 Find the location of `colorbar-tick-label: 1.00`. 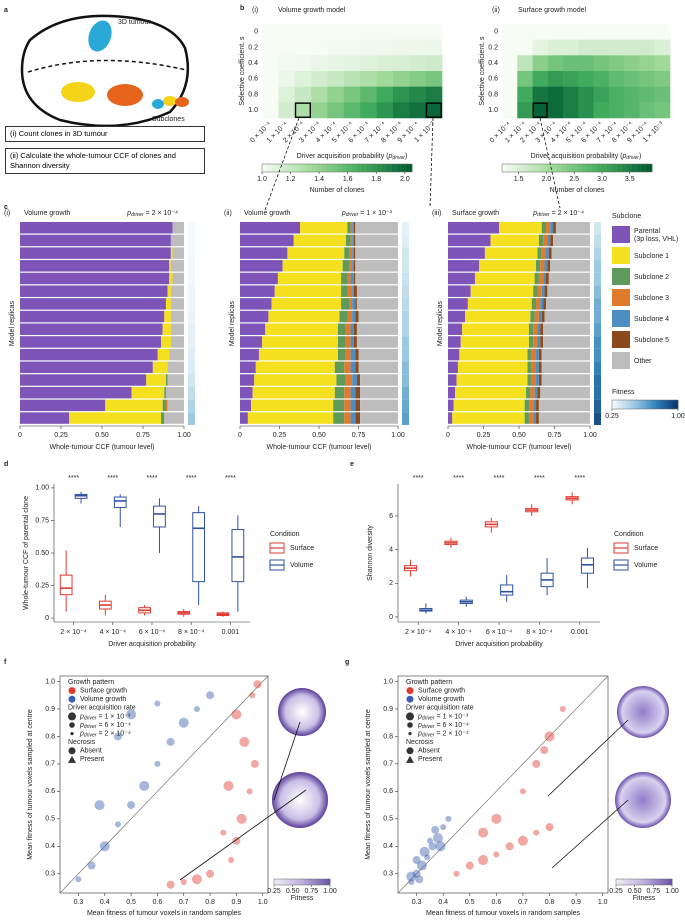

colorbar-tick-label: 1.00 is located at coordinates (330, 891).